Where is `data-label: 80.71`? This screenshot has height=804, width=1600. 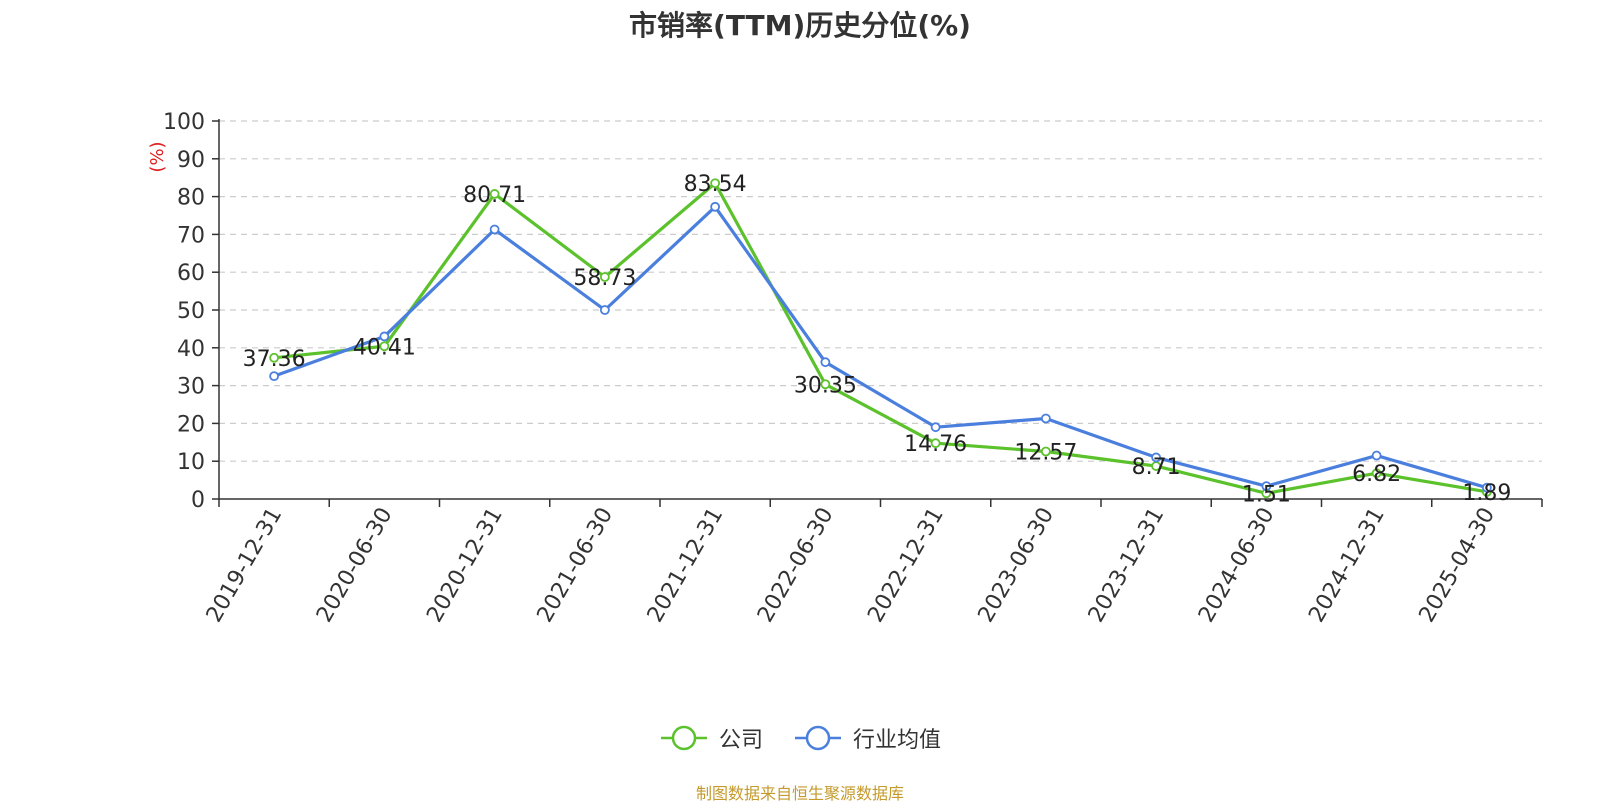 data-label: 80.71 is located at coordinates (494, 195).